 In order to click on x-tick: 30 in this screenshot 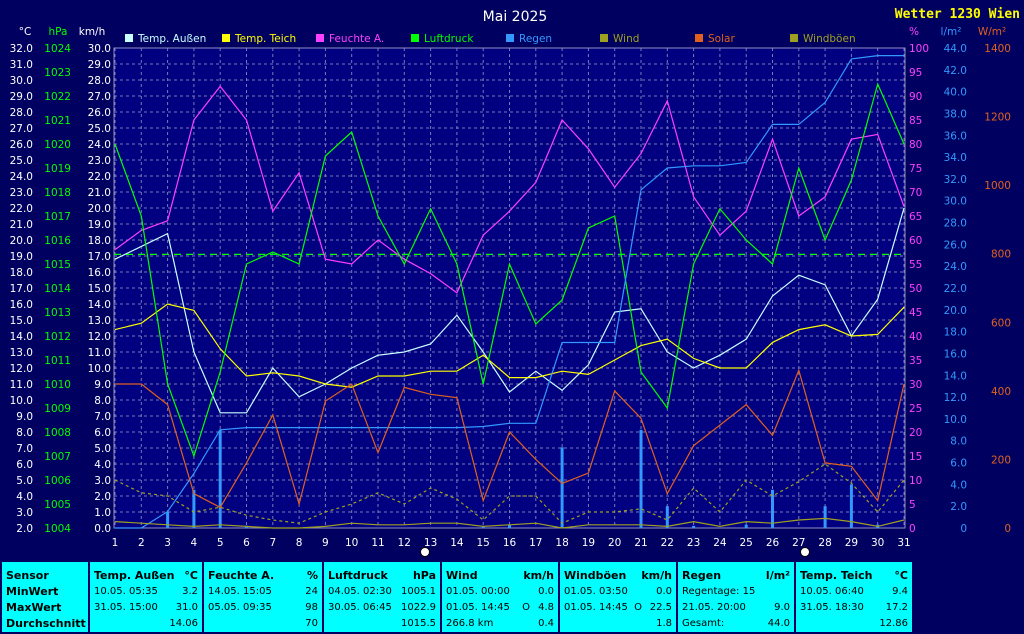, I will do `click(877, 543)`.